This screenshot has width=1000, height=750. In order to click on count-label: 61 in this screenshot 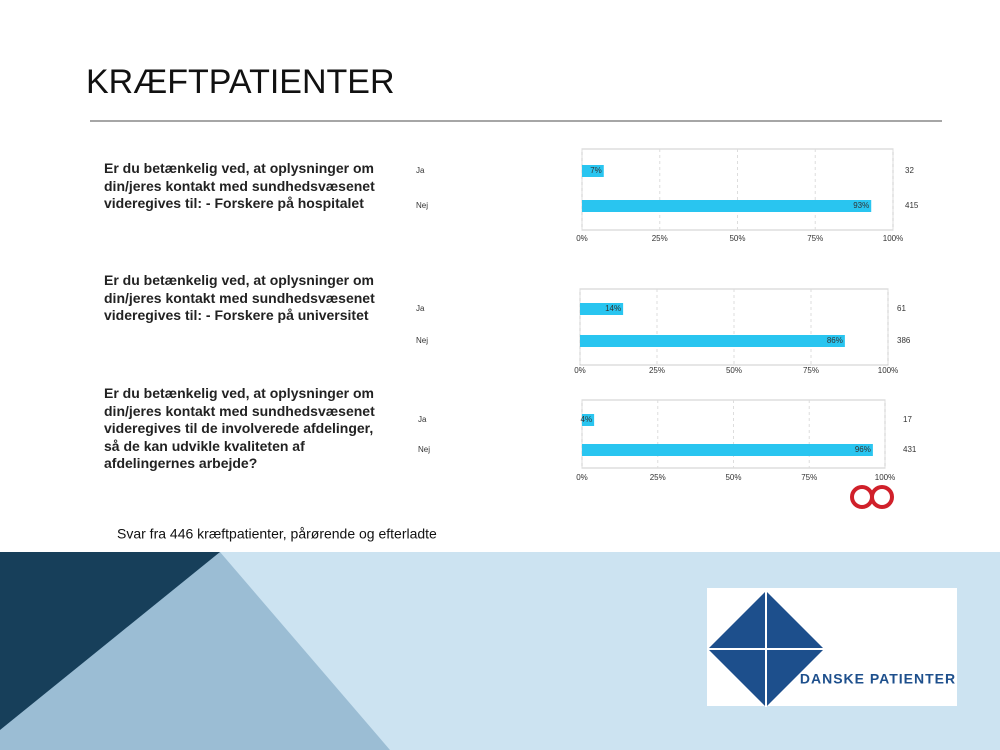, I will do `click(901, 308)`.